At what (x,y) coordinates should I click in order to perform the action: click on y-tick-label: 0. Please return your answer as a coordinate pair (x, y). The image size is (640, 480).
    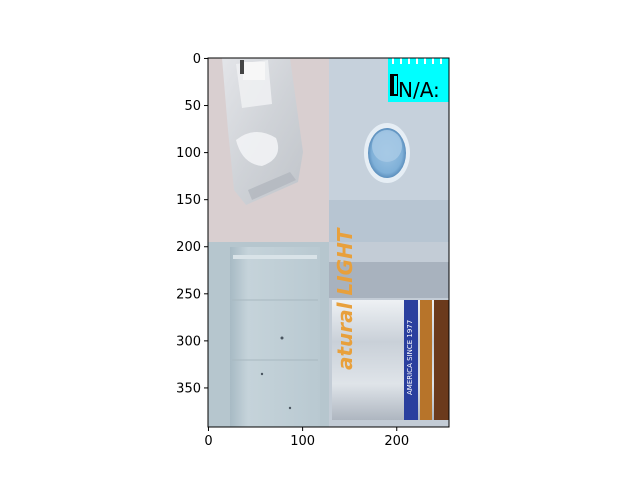
    Looking at the image, I should click on (197, 59).